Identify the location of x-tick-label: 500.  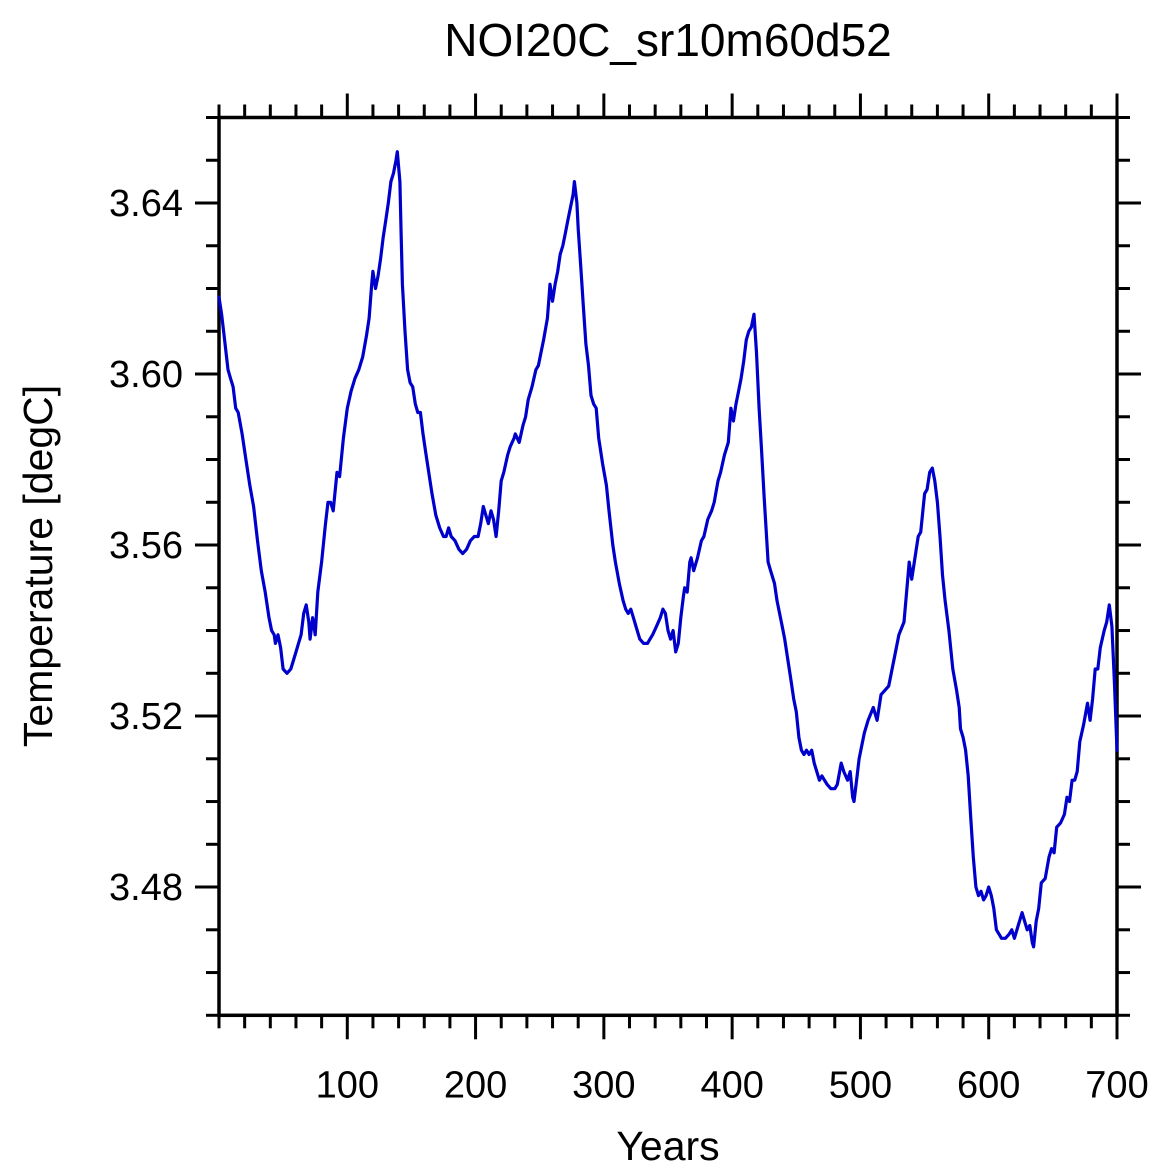
(860, 1085).